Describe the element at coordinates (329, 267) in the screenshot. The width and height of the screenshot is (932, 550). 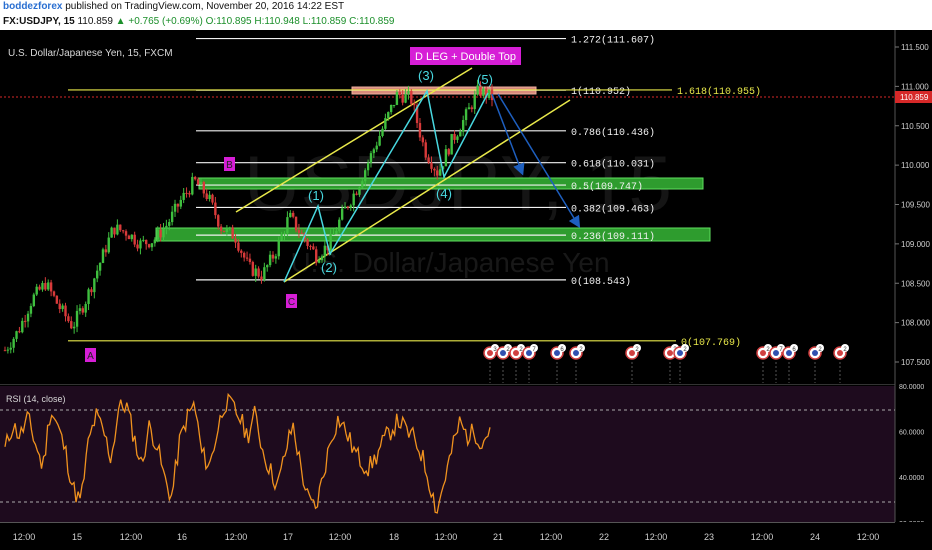
I see `wave-label: (2)` at that location.